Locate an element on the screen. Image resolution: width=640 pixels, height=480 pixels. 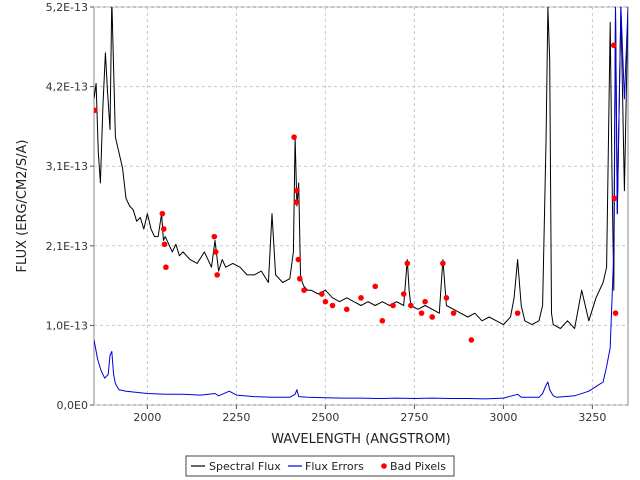
y-axis-title: FLUX (ERG/CM2/S/A) is located at coordinates (22, 206).